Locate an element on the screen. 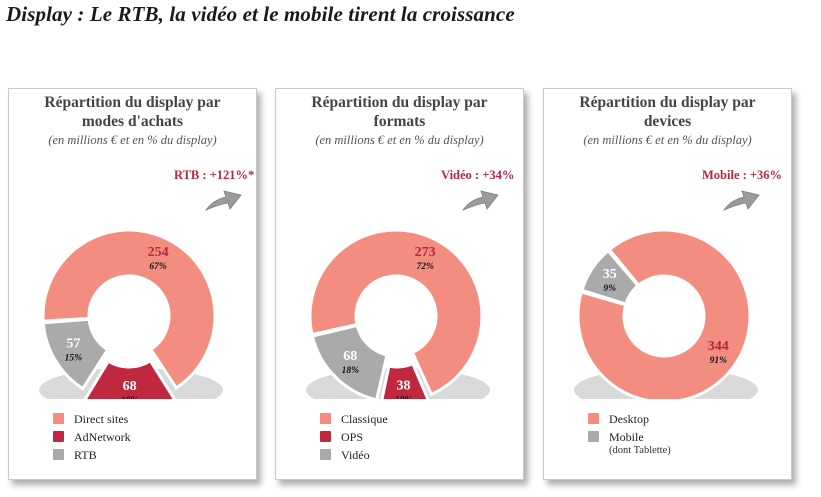  growth-label: Mobile : +36% is located at coordinates (742, 175).